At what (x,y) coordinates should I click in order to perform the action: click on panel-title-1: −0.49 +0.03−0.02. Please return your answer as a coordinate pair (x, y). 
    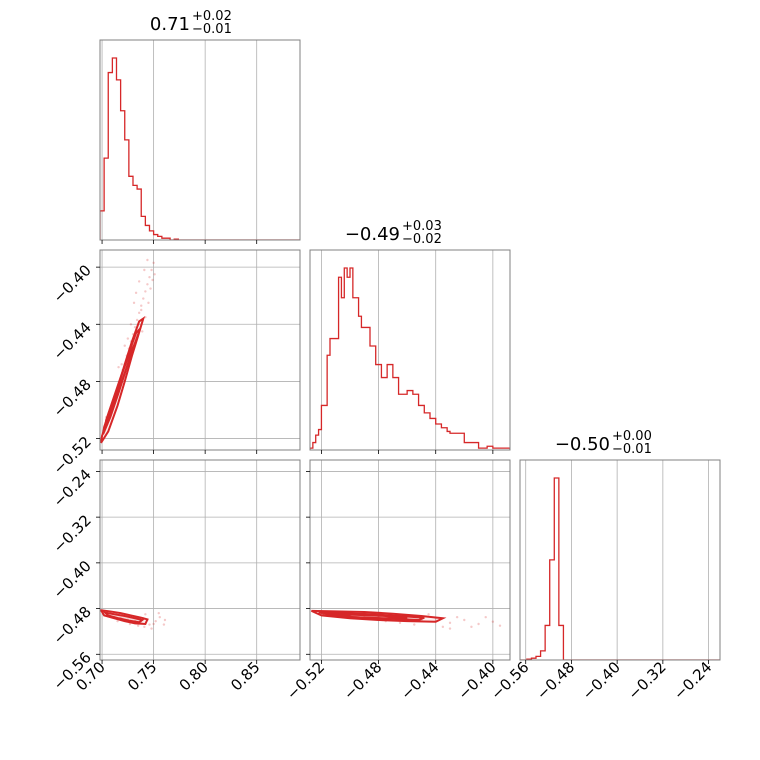
    Looking at the image, I should click on (393, 233).